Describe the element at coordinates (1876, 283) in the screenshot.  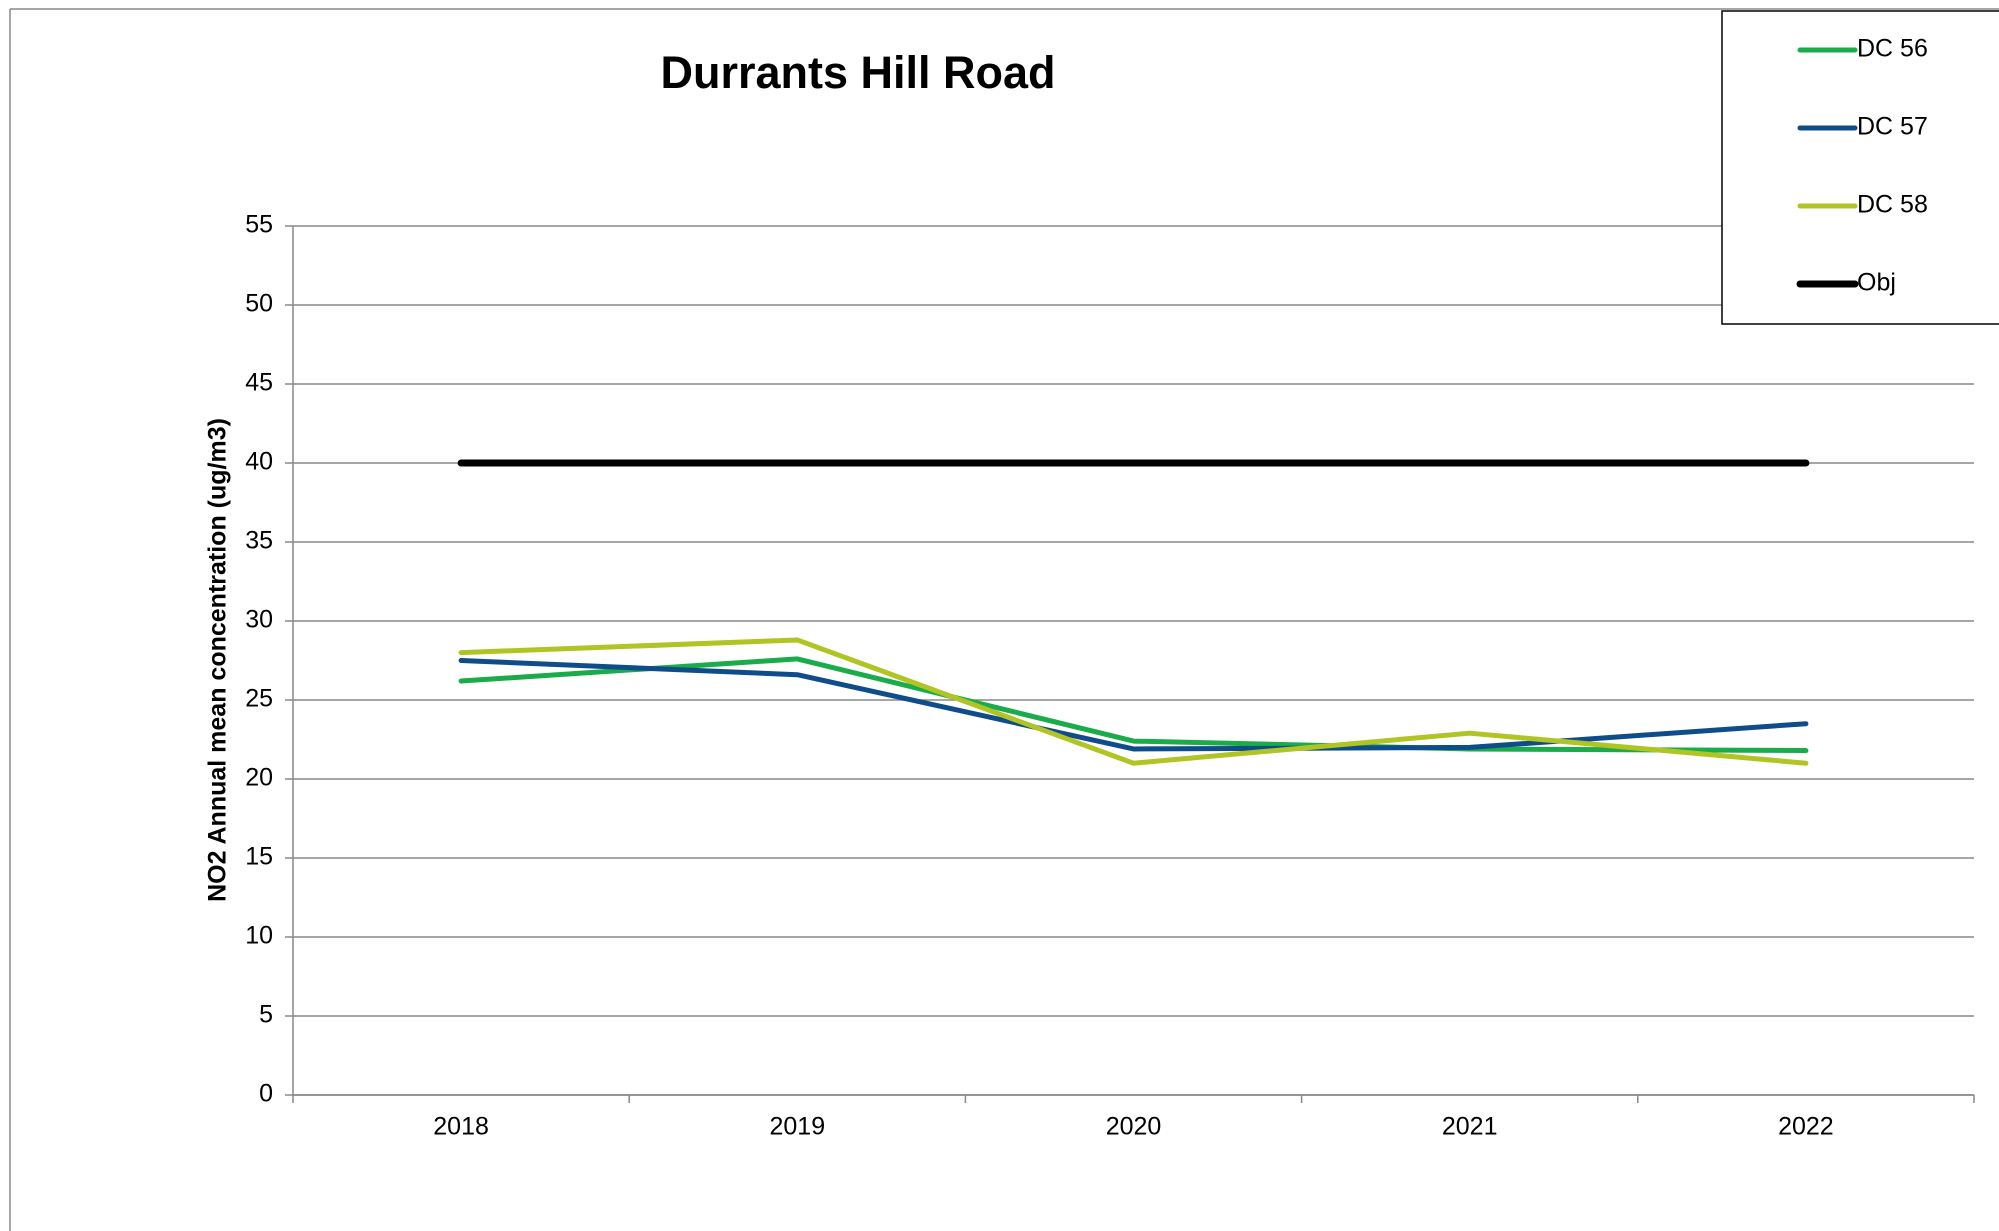
I see `legend-label: Obj` at that location.